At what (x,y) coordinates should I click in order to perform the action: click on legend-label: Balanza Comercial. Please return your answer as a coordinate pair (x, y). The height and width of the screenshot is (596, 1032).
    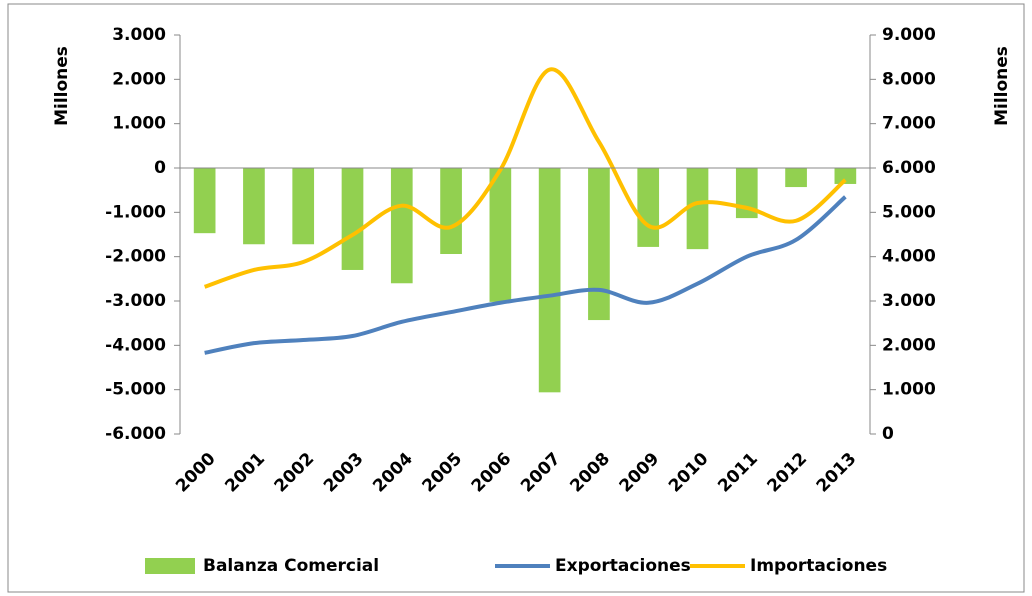
    Looking at the image, I should click on (291, 566).